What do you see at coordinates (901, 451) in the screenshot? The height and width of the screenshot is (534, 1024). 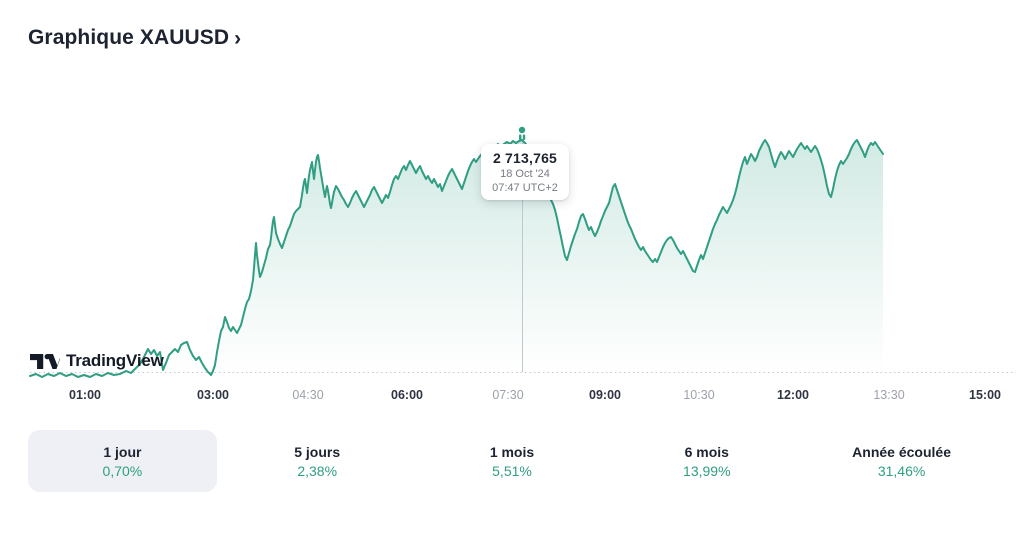 I see `range-tab-label: Année écoulée` at bounding box center [901, 451].